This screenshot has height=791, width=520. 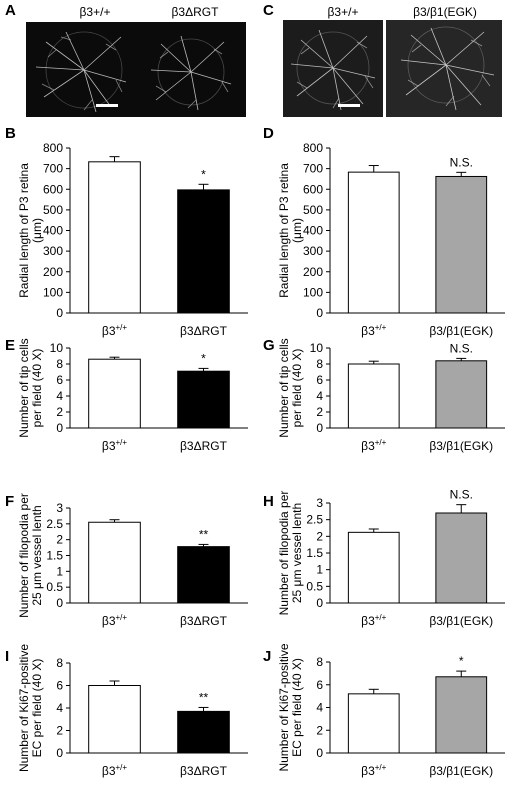 What do you see at coordinates (461, 495) in the screenshot?
I see `significance-label: N.S.` at bounding box center [461, 495].